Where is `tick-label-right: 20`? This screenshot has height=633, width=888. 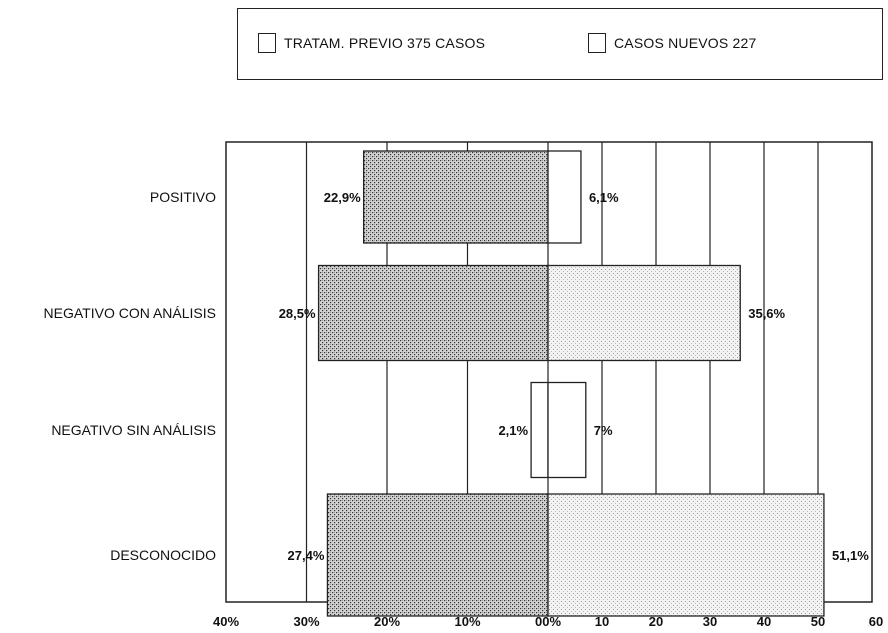 tick-label-right: 20 is located at coordinates (656, 621).